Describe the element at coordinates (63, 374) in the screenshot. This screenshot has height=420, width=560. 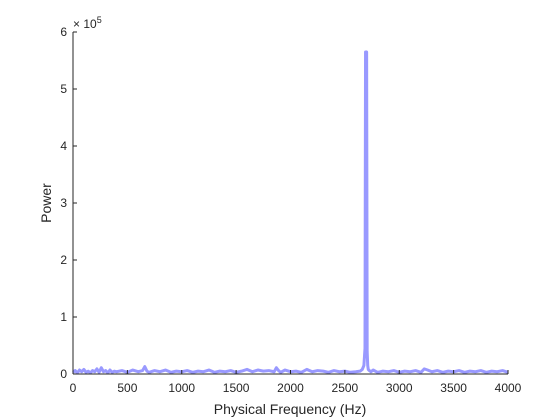
I see `y-tick-label: 0` at that location.